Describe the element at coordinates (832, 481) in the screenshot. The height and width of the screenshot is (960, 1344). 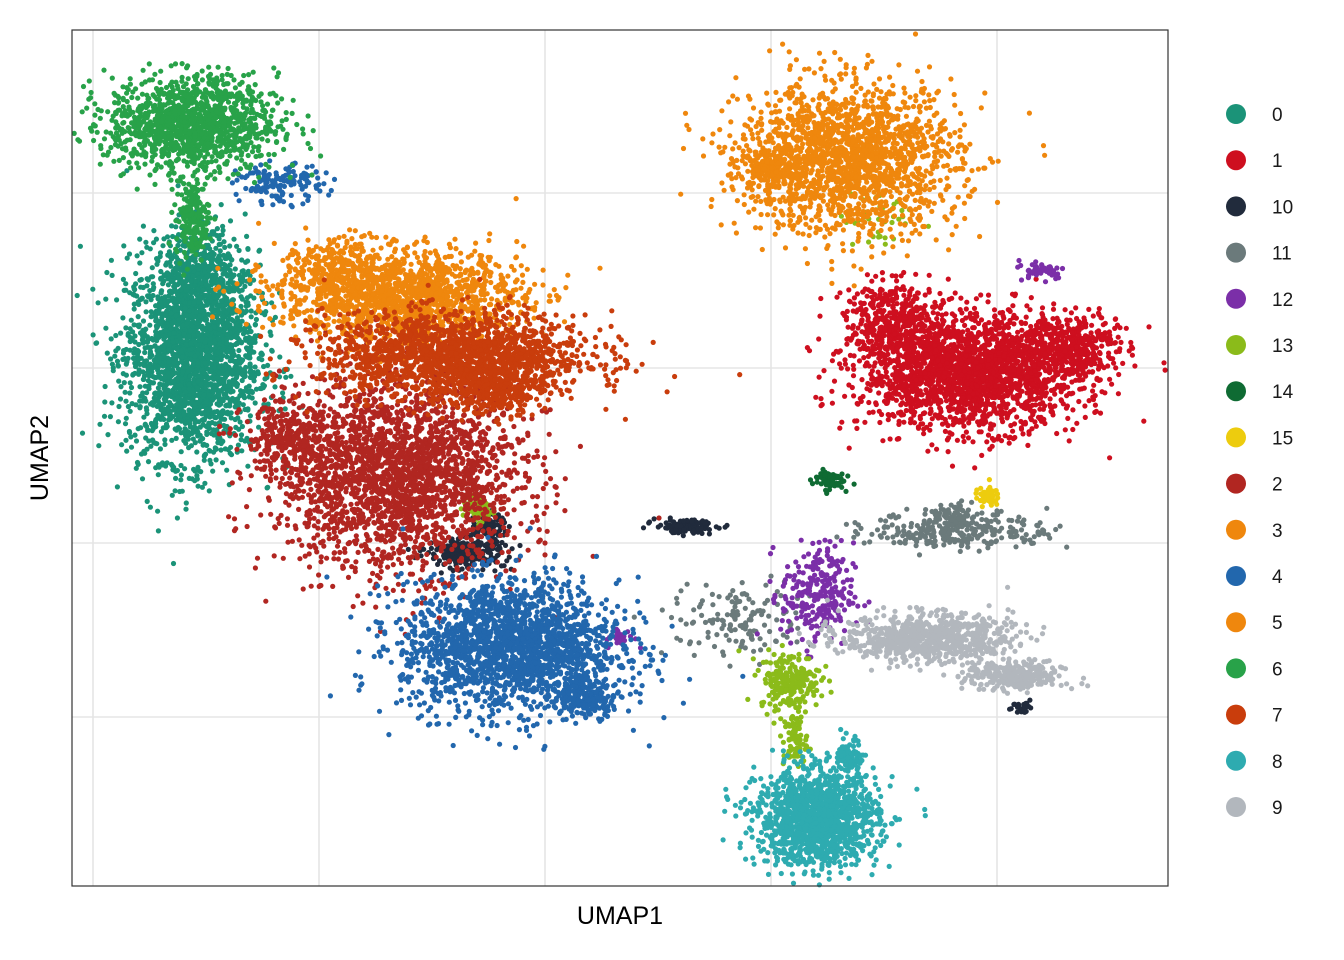
I see `cluster-14-points` at that location.